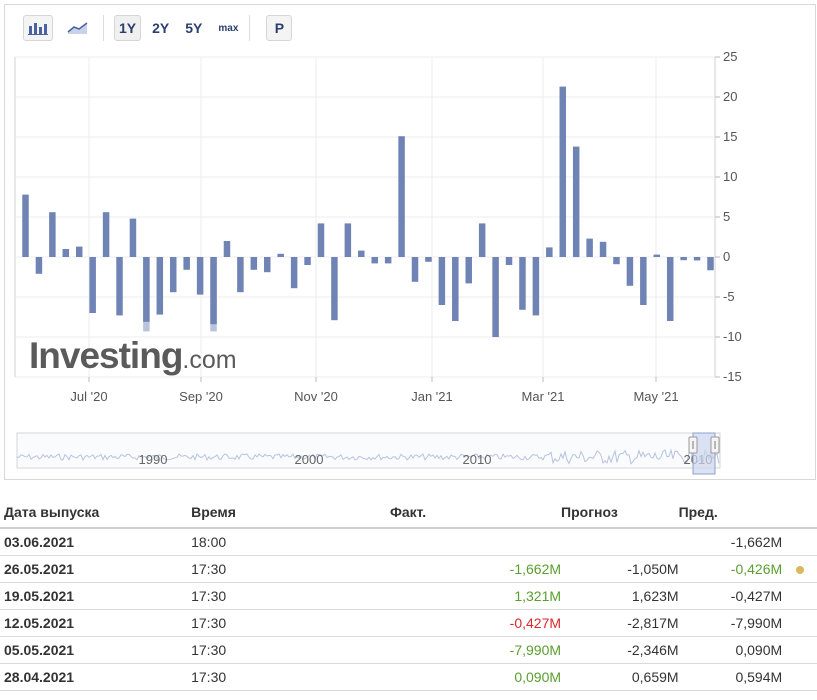 This screenshot has width=817, height=700. I want to click on row-actual: -0,427M, so click(475, 623).